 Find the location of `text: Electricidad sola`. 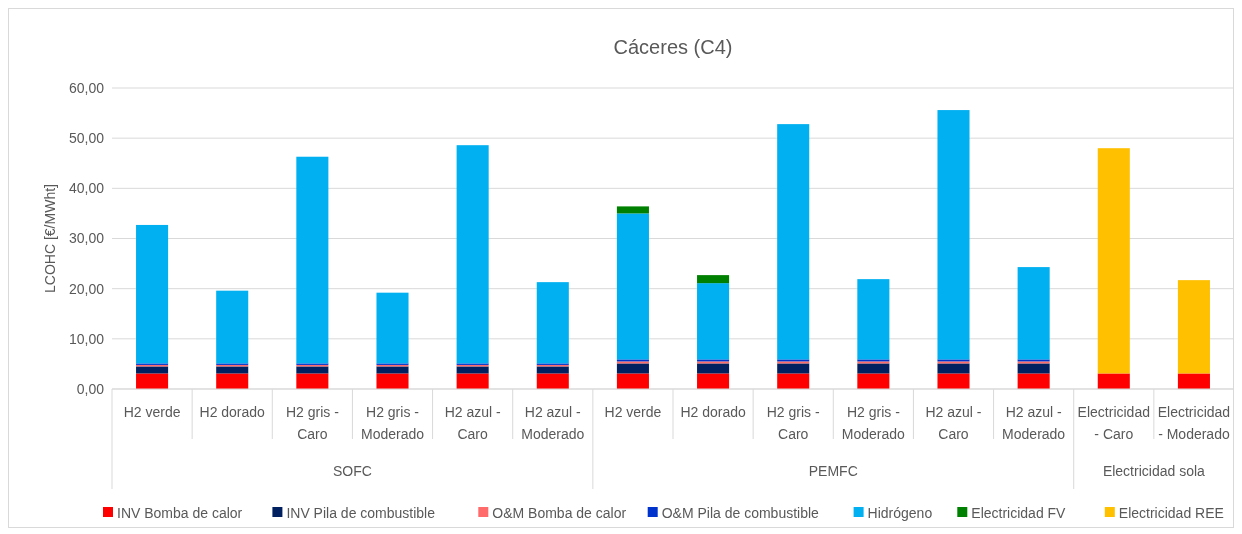

text: Electricidad sola is located at coordinates (1154, 471).